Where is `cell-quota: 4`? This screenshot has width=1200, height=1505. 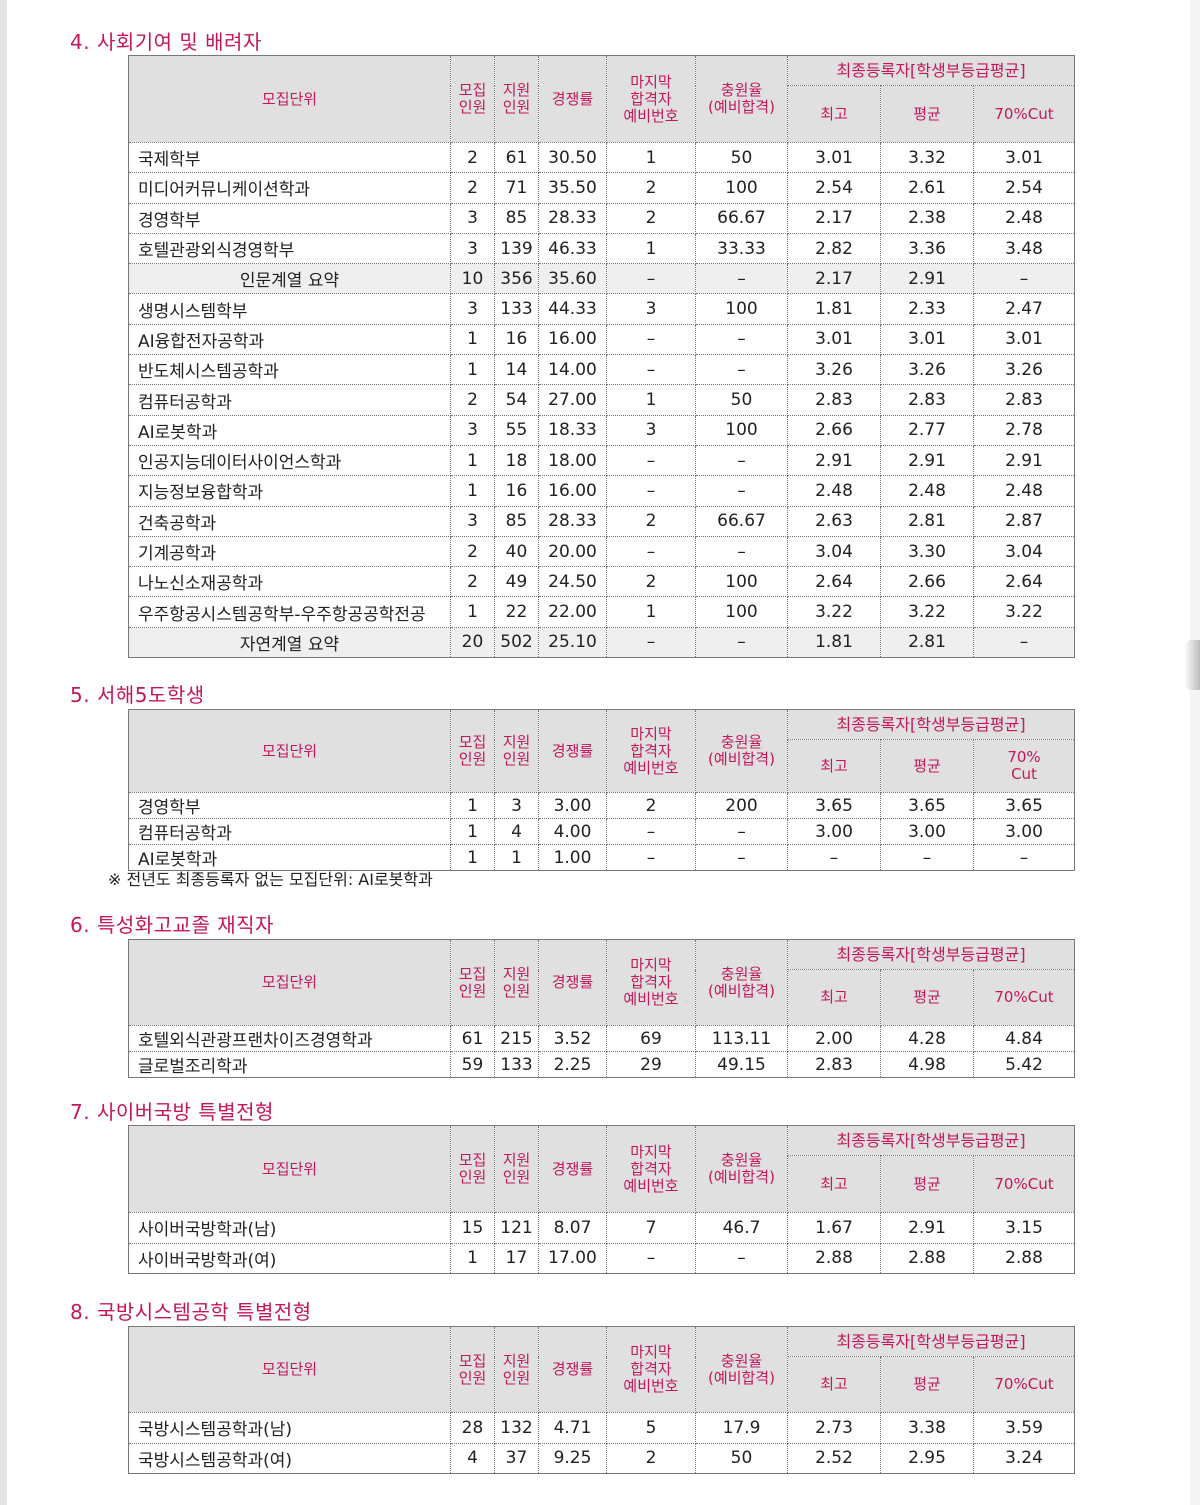 cell-quota: 4 is located at coordinates (472, 1458).